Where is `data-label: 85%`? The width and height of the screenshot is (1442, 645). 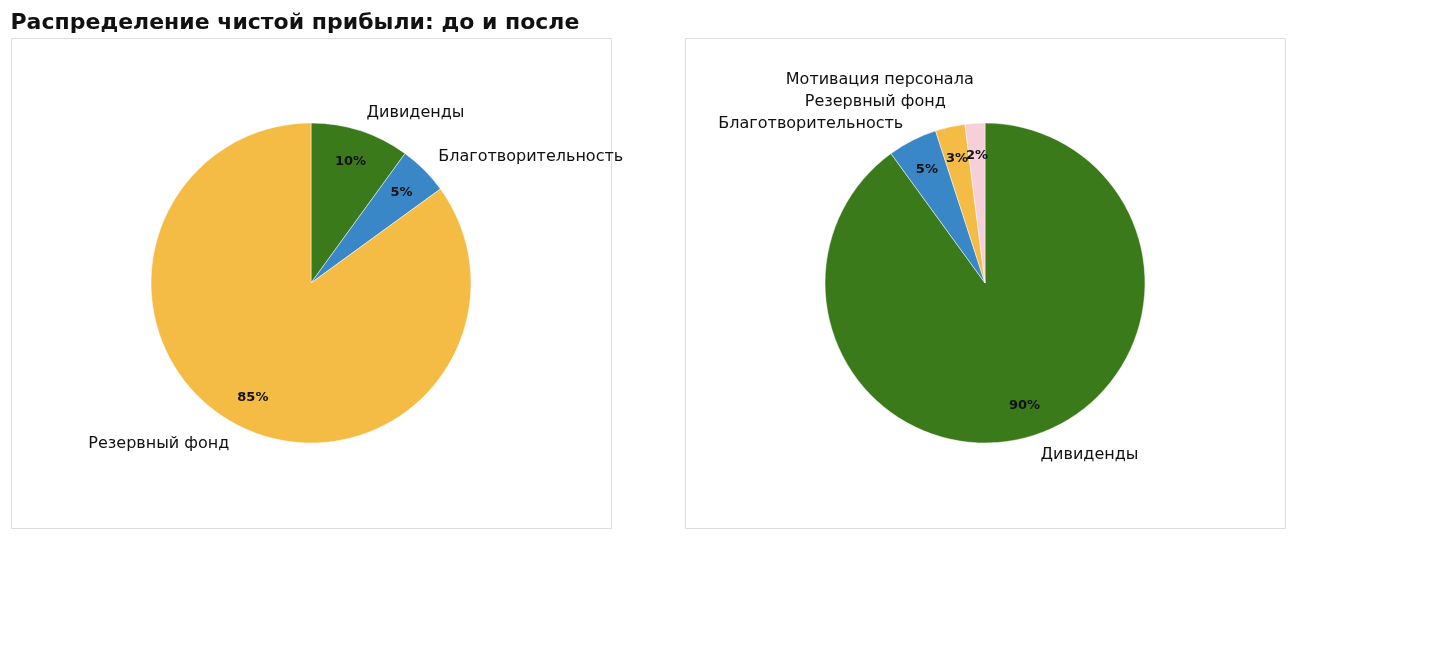
data-label: 85% is located at coordinates (253, 397).